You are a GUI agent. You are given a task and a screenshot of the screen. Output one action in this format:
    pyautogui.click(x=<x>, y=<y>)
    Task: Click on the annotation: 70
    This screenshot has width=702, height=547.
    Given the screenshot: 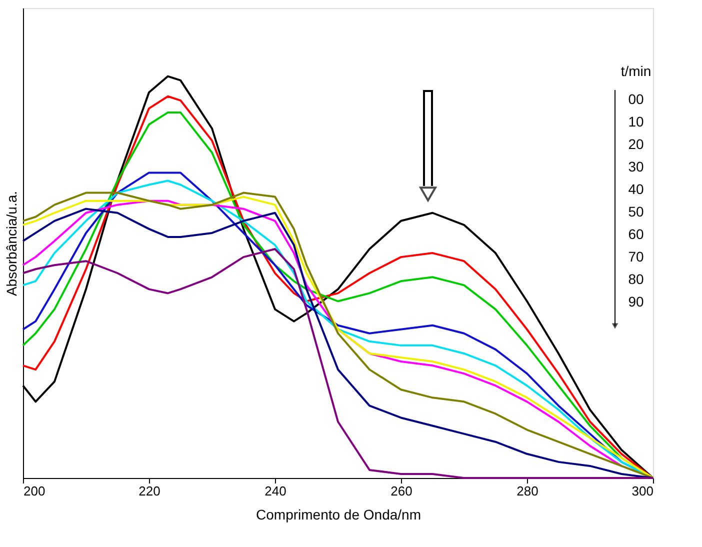 What is the action you would take?
    pyautogui.click(x=636, y=256)
    